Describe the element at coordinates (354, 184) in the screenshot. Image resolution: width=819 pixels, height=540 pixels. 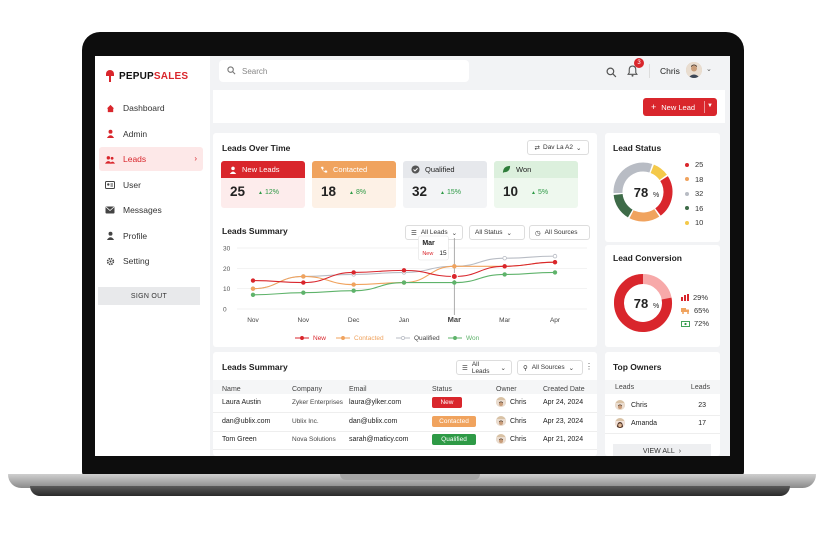
I see `kpi-tile-contacted: Contacted 18 ▲ 8%` at that location.